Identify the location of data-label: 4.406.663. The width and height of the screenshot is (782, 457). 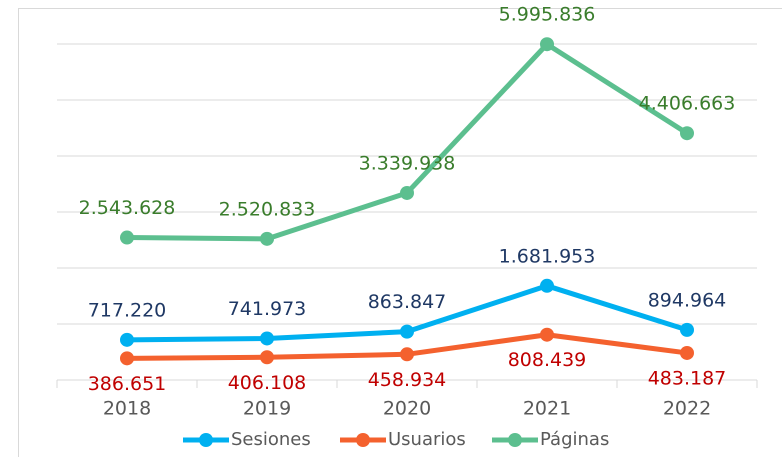
(687, 104).